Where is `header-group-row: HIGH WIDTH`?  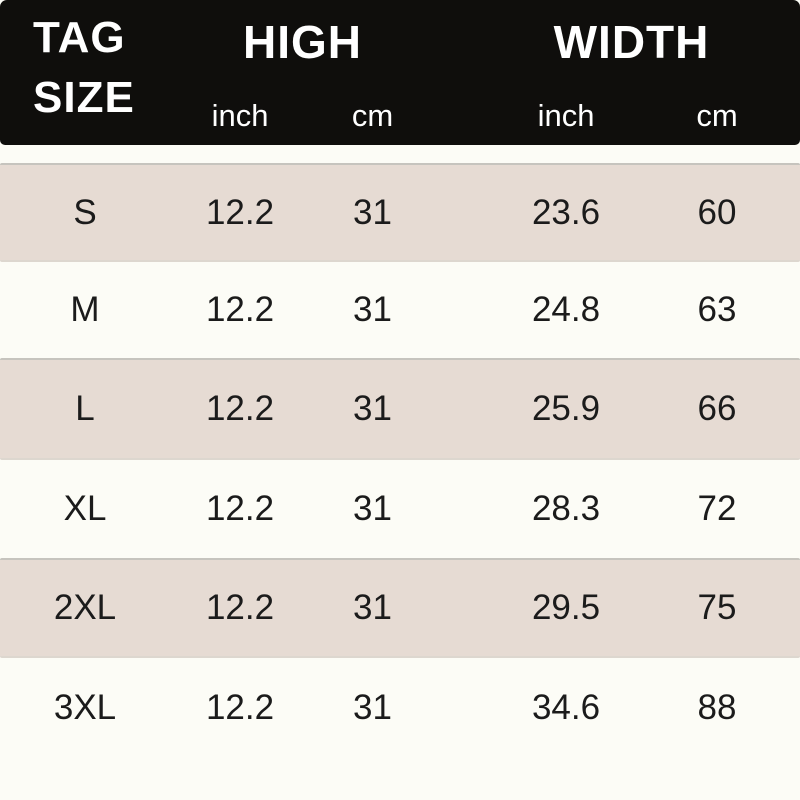
header-group-row: HIGH WIDTH is located at coordinates (400, 42).